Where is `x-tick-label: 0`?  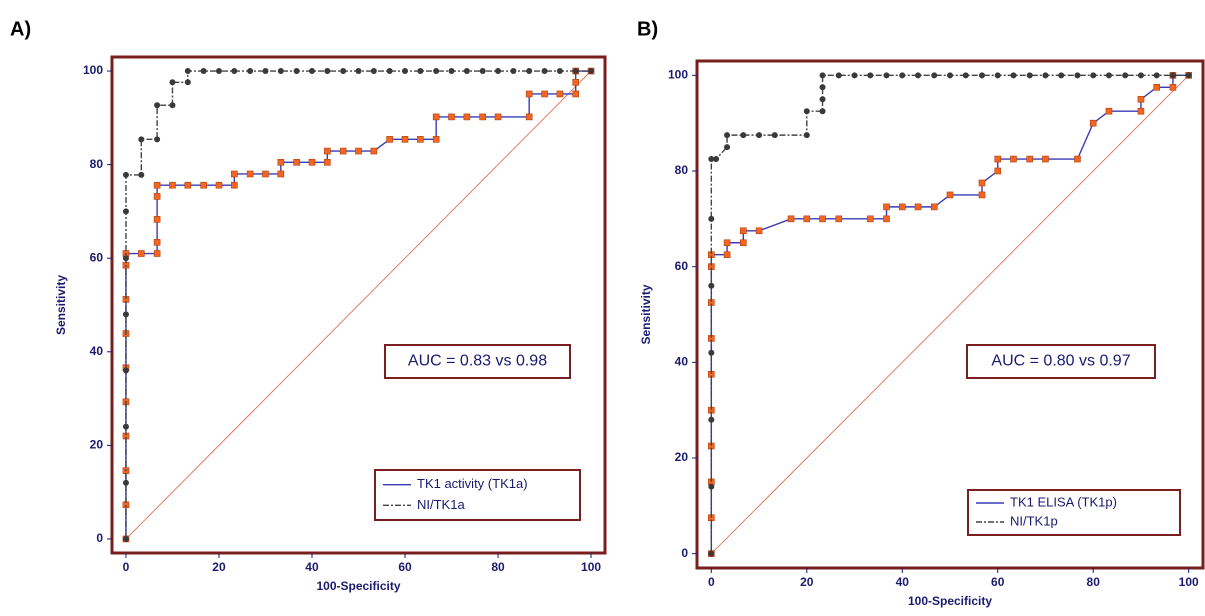 x-tick-label: 0 is located at coordinates (711, 582).